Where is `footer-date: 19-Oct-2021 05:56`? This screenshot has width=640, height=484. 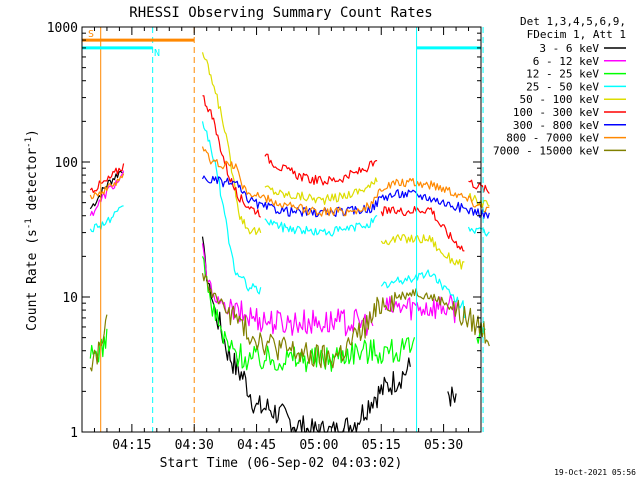
footer-date: 19-Oct-2021 05:56 is located at coordinates (595, 472).